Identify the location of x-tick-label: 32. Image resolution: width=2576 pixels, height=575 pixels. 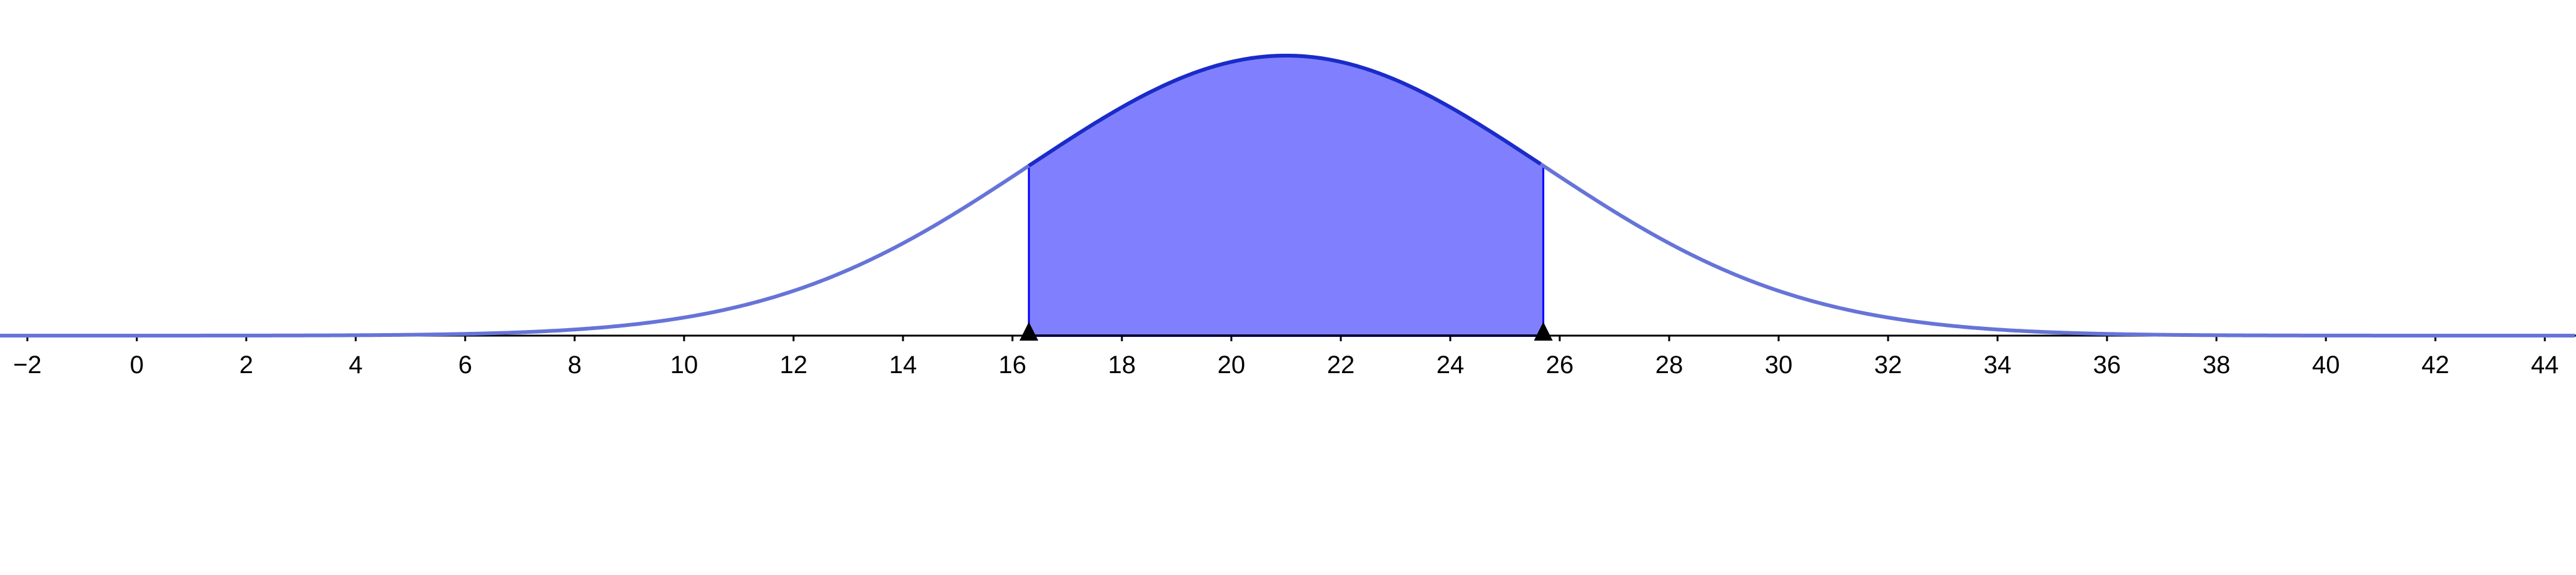
(1888, 365).